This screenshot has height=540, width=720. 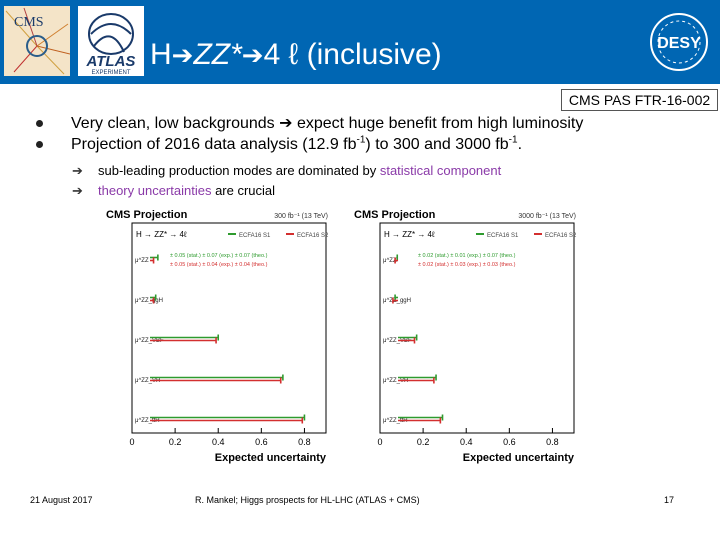 I want to click on sub-text: are crucial, so click(x=243, y=190).